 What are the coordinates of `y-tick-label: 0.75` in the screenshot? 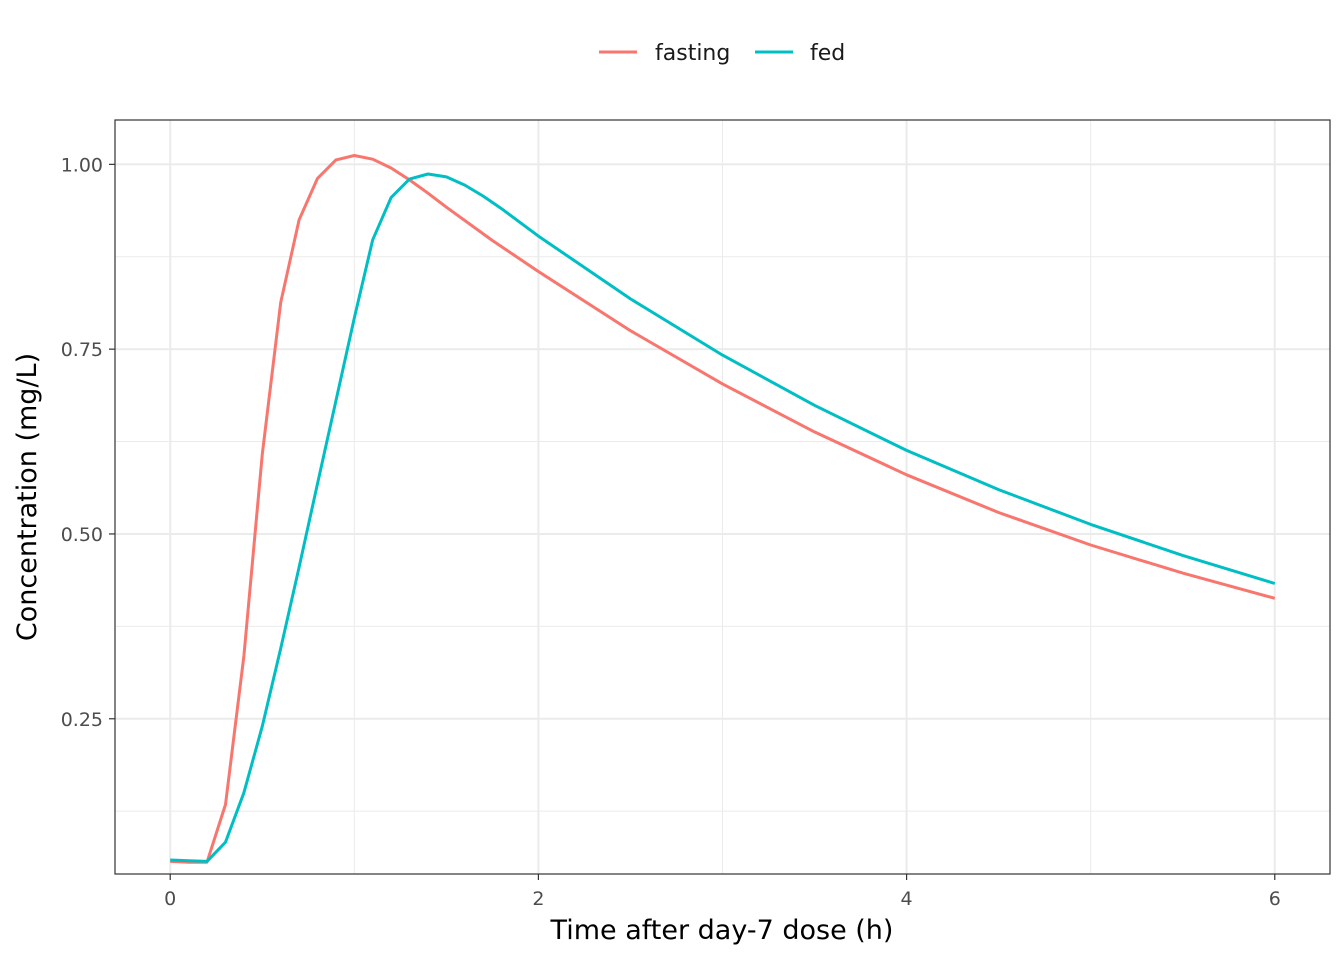 It's located at (82, 350).